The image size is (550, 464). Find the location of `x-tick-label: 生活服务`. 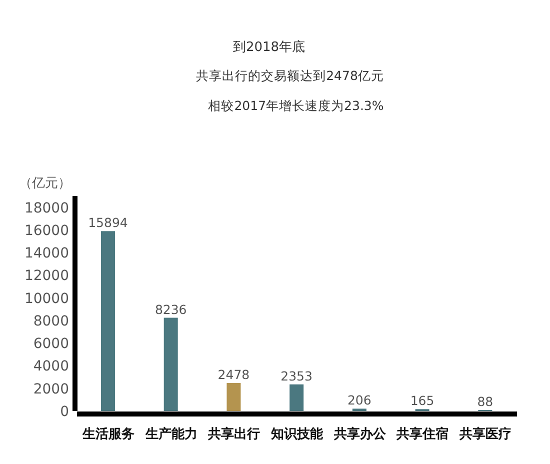

x-tick-label: 生活服务 is located at coordinates (107, 434).